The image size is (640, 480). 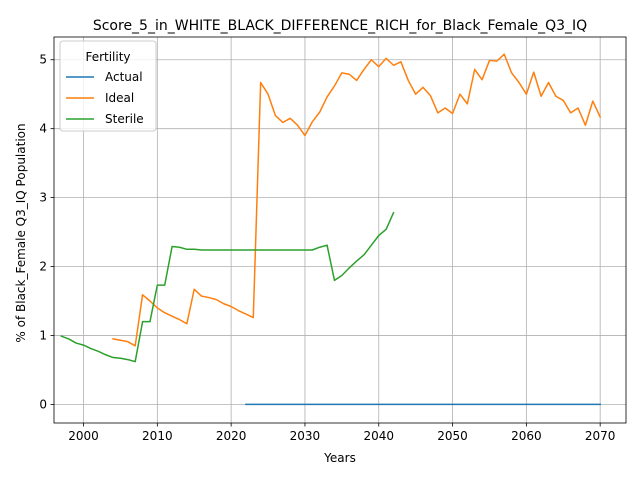 What do you see at coordinates (305, 436) in the screenshot?
I see `x-tick-label: 2030` at bounding box center [305, 436].